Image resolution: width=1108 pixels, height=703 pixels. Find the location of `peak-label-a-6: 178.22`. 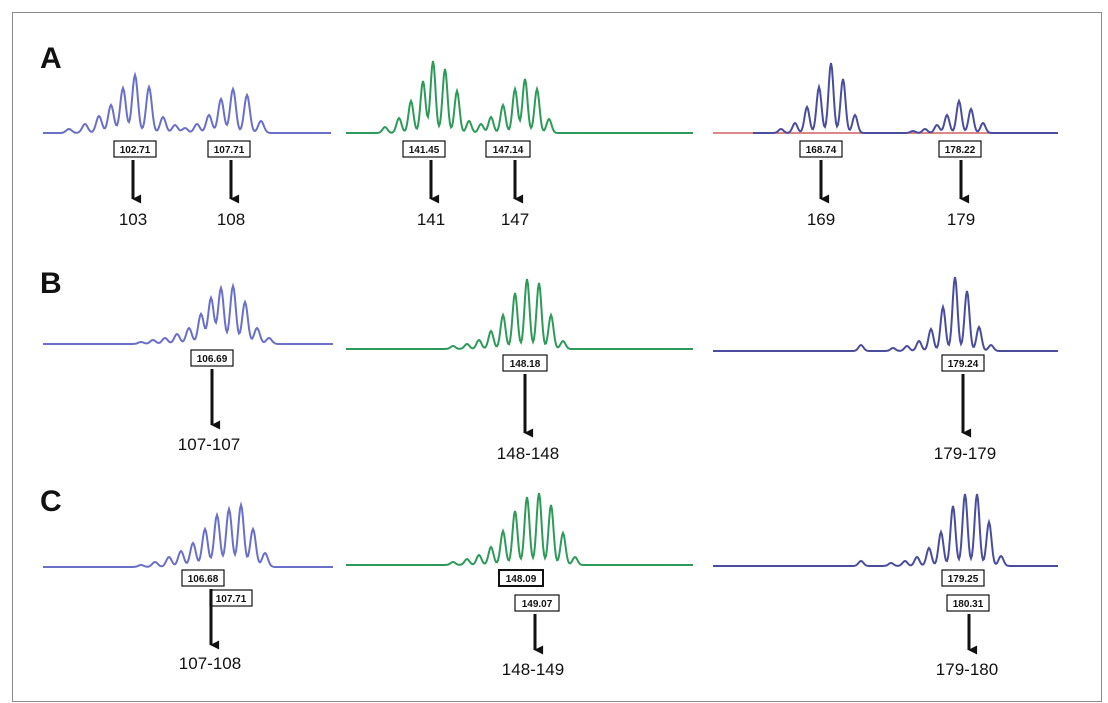

peak-label-a-6: 178.22 is located at coordinates (960, 149).